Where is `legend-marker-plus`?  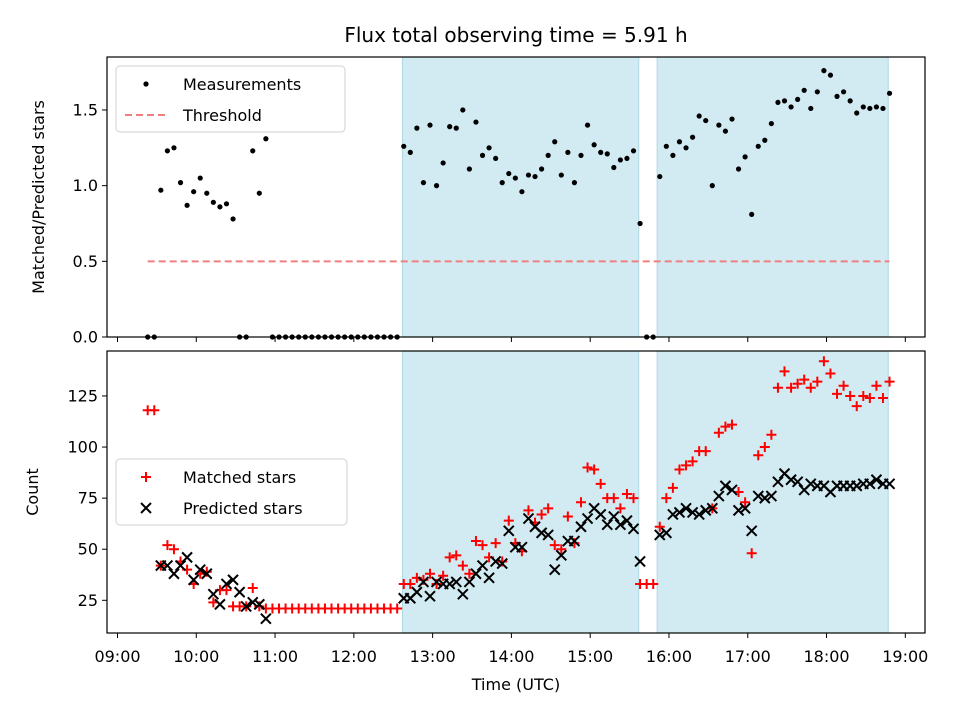
legend-marker-plus is located at coordinates (146, 477).